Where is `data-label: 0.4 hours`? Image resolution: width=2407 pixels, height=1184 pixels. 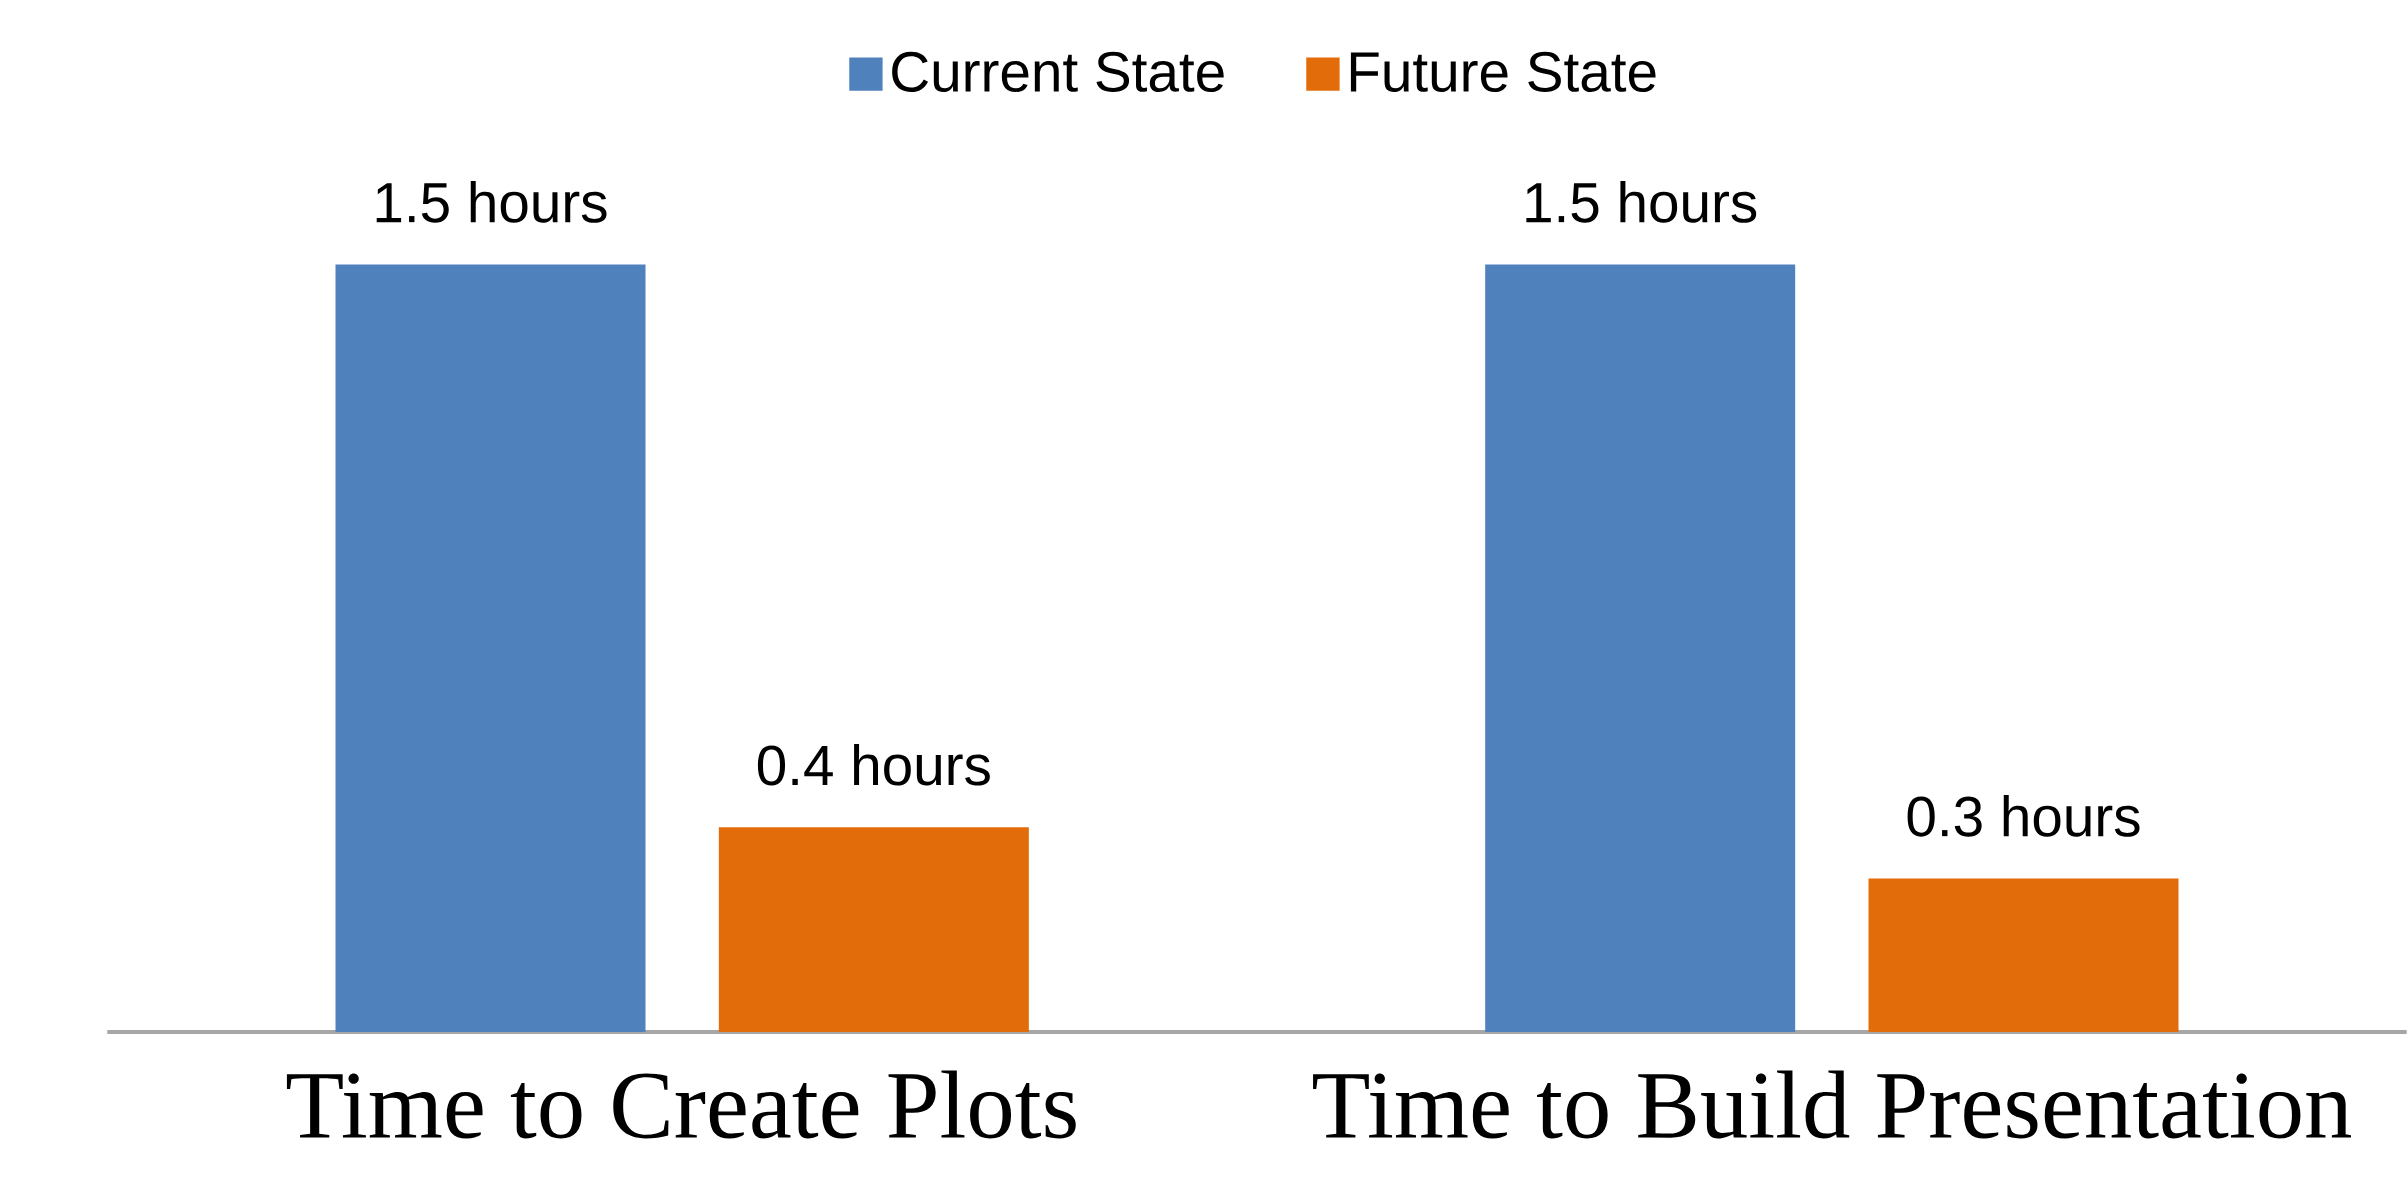 data-label: 0.4 hours is located at coordinates (873, 764).